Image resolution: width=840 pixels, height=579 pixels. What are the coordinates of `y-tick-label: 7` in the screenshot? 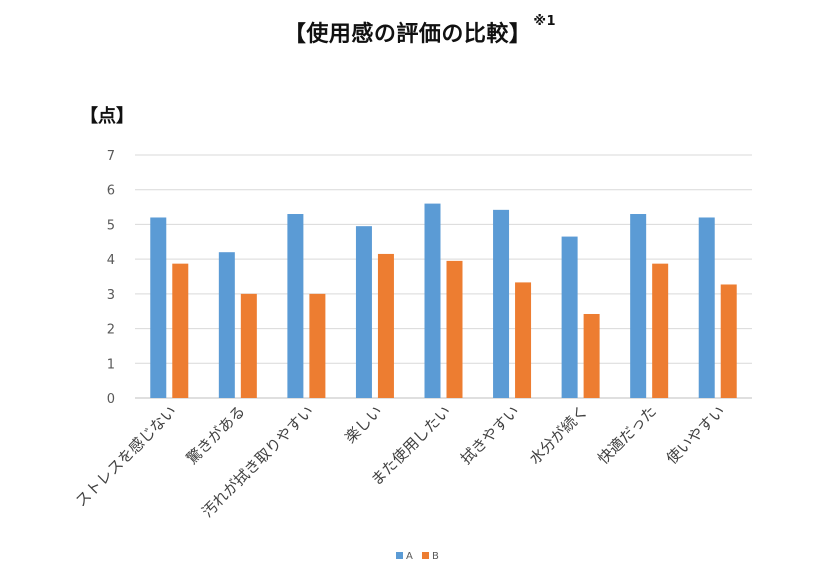 It's located at (111, 156).